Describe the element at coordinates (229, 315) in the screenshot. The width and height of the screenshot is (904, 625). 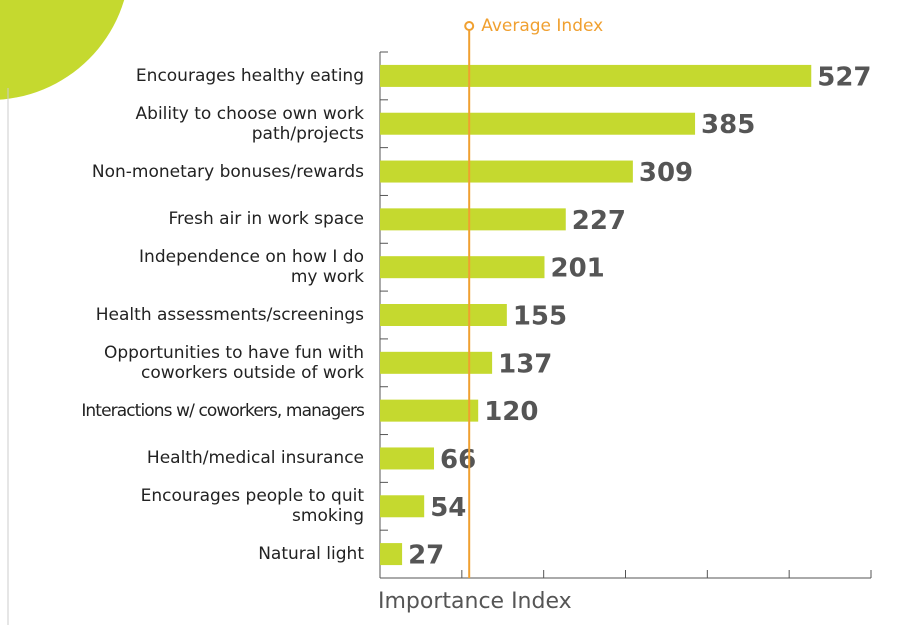
I see `category-label: Health assessments/screenings` at that location.